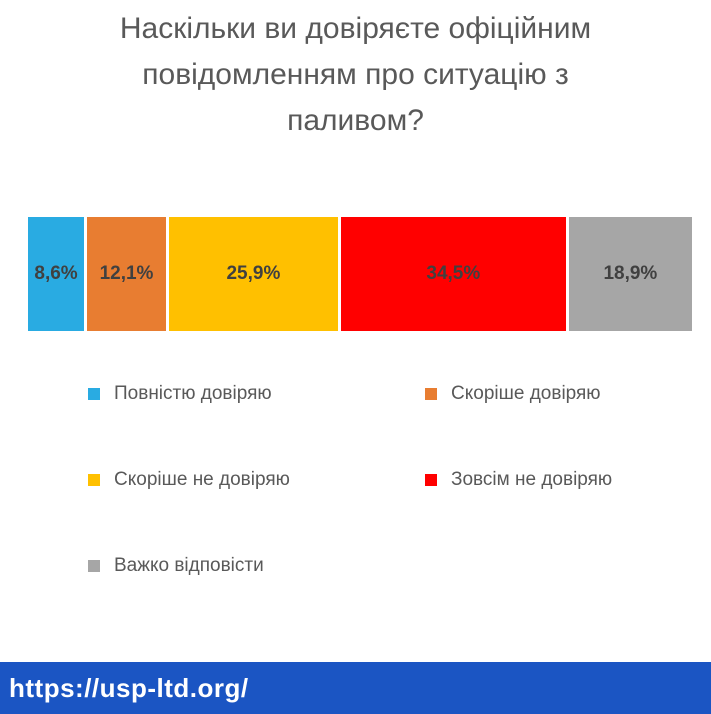  I want to click on chart-title-line-3: паливом?, so click(355, 120).